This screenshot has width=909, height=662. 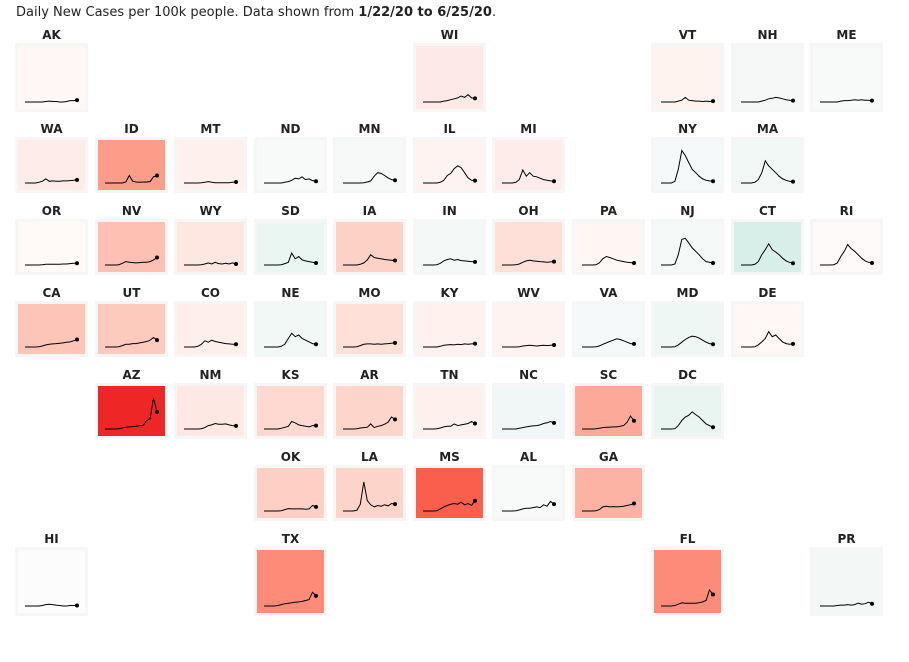 I want to click on state-tile-wy, so click(x=210, y=247).